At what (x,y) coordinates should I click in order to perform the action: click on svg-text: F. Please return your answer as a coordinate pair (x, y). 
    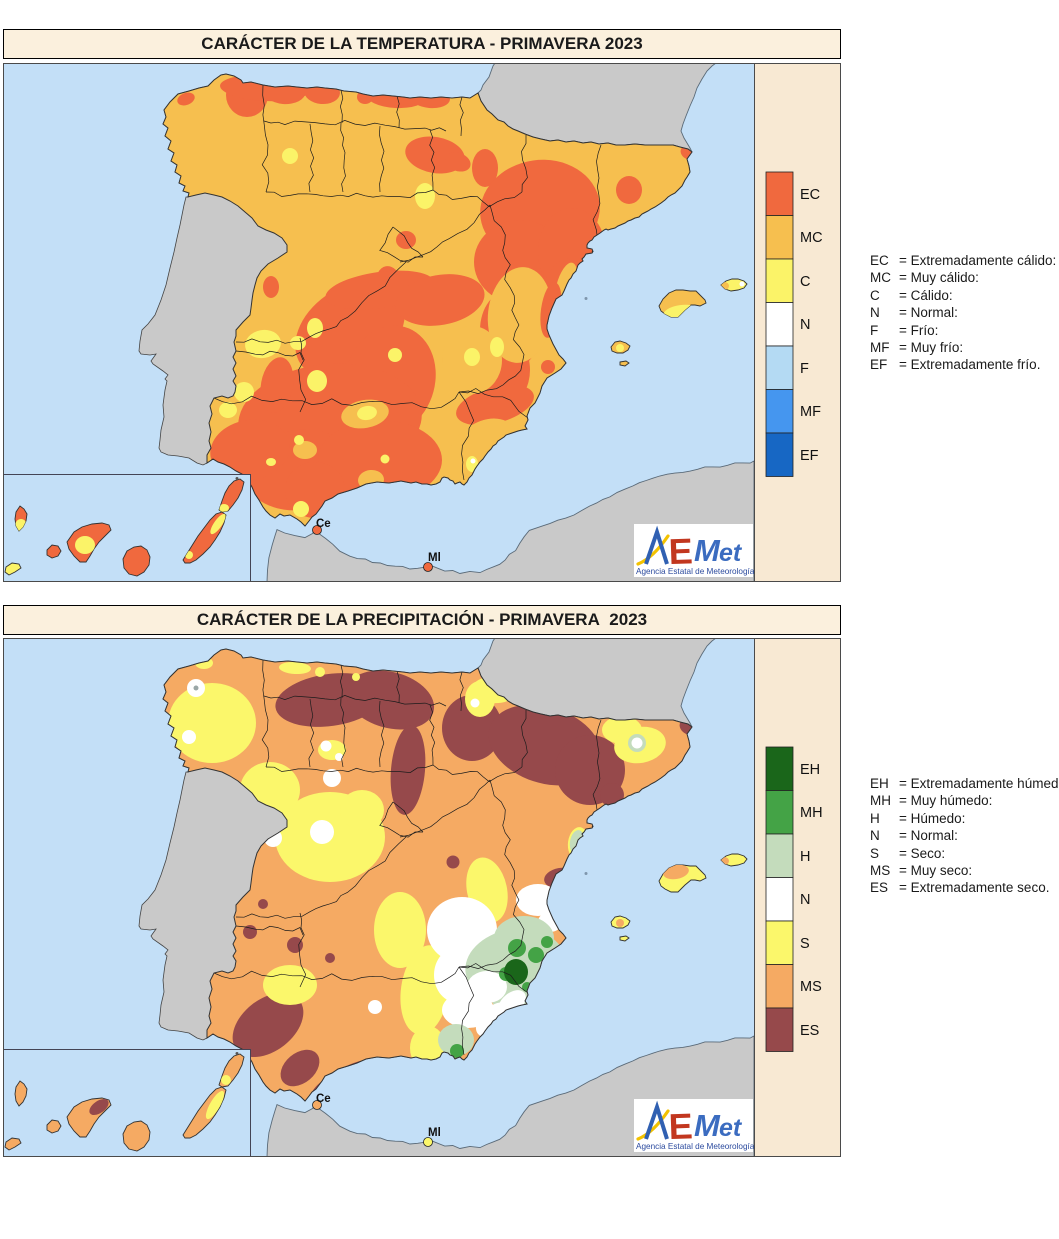
    Looking at the image, I should click on (804, 369).